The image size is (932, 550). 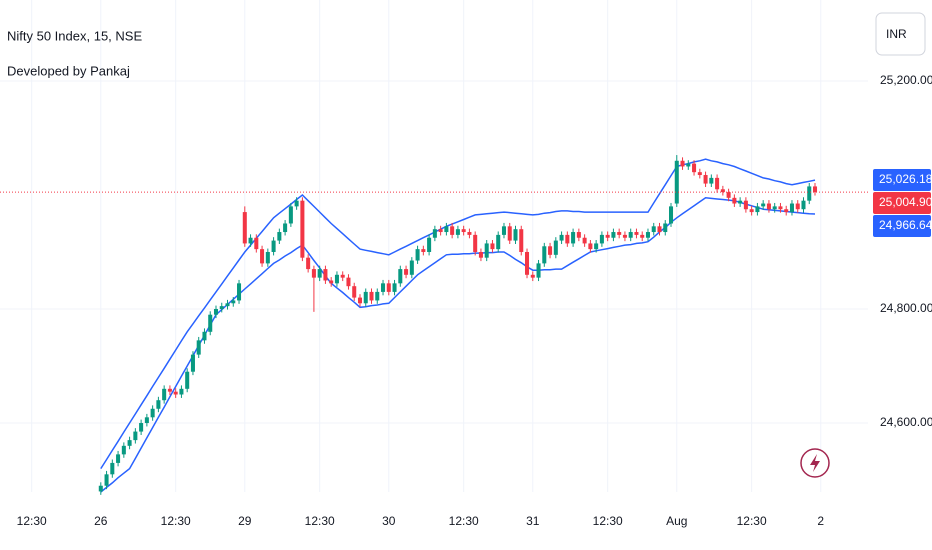 I want to click on x-tick-label: 2, so click(x=820, y=521).